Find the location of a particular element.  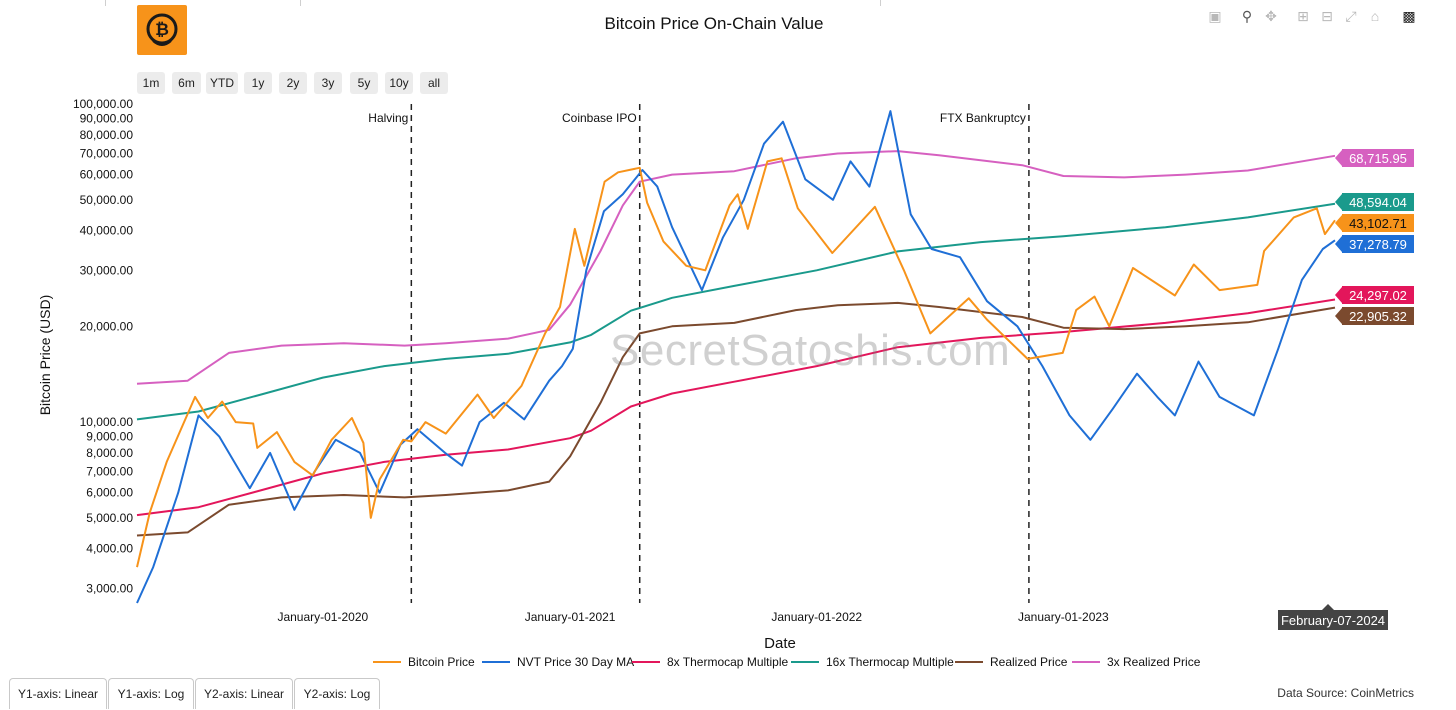

y-tick-label: 4,000.00 is located at coordinates (109, 549).